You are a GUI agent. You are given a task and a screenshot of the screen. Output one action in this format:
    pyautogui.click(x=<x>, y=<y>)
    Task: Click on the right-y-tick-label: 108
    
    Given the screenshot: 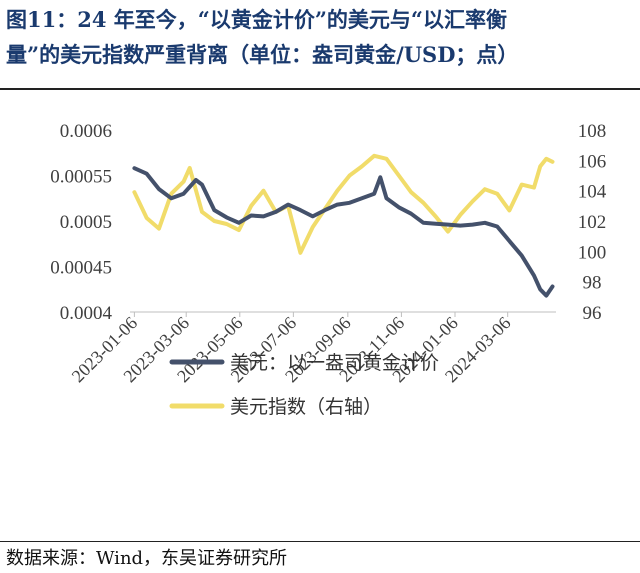 What is the action you would take?
    pyautogui.click(x=592, y=131)
    